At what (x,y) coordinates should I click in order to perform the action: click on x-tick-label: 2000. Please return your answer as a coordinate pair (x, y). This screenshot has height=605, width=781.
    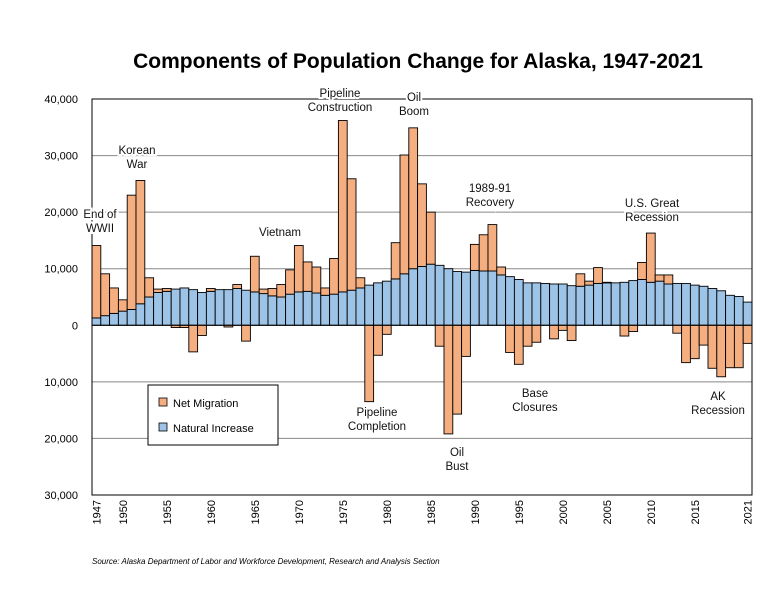
    Looking at the image, I should click on (564, 512).